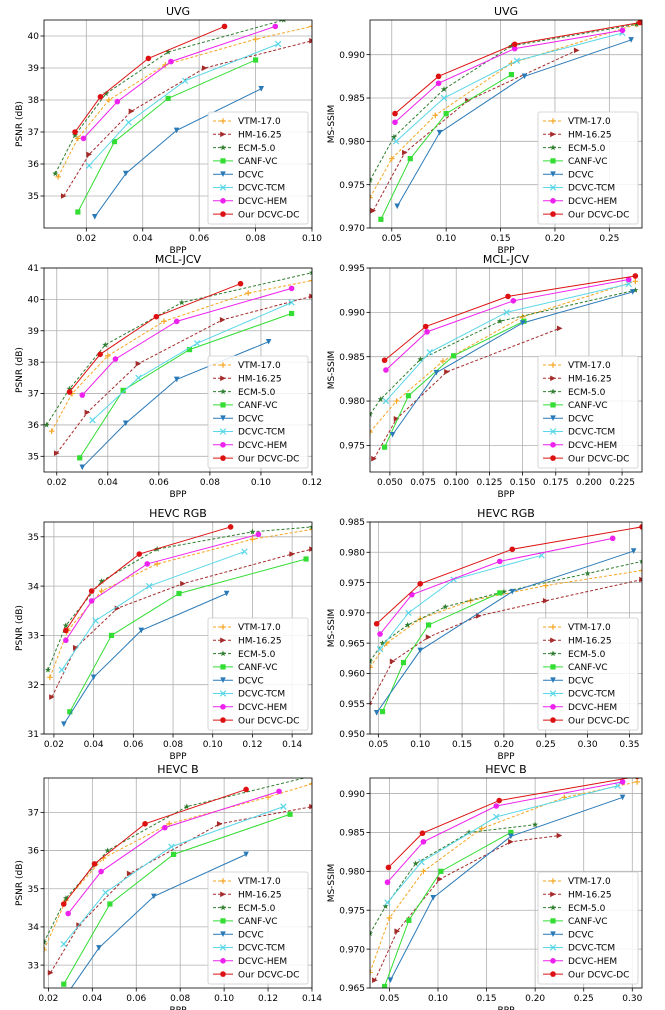 This screenshot has width=665, height=1010. What do you see at coordinates (136, 999) in the screenshot?
I see `x-tick-label: 0.06` at bounding box center [136, 999].